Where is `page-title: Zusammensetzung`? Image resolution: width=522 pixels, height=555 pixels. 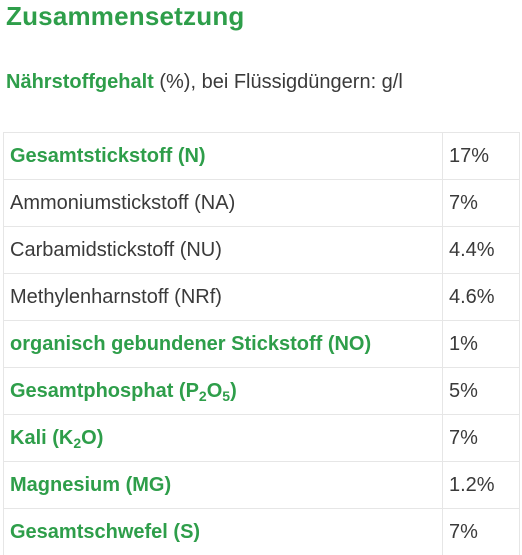 page-title: Zusammensetzung is located at coordinates (125, 16).